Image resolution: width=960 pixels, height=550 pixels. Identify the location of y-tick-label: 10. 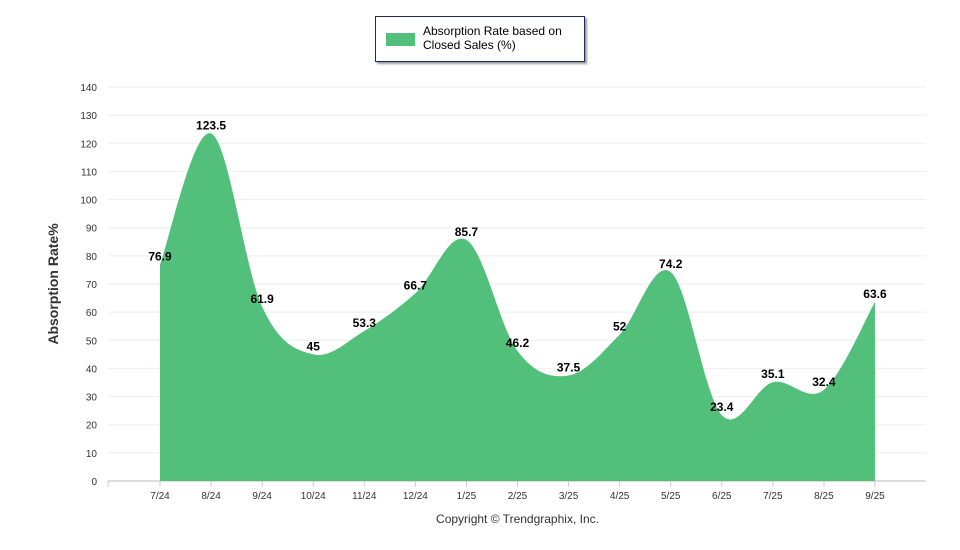
(92, 454).